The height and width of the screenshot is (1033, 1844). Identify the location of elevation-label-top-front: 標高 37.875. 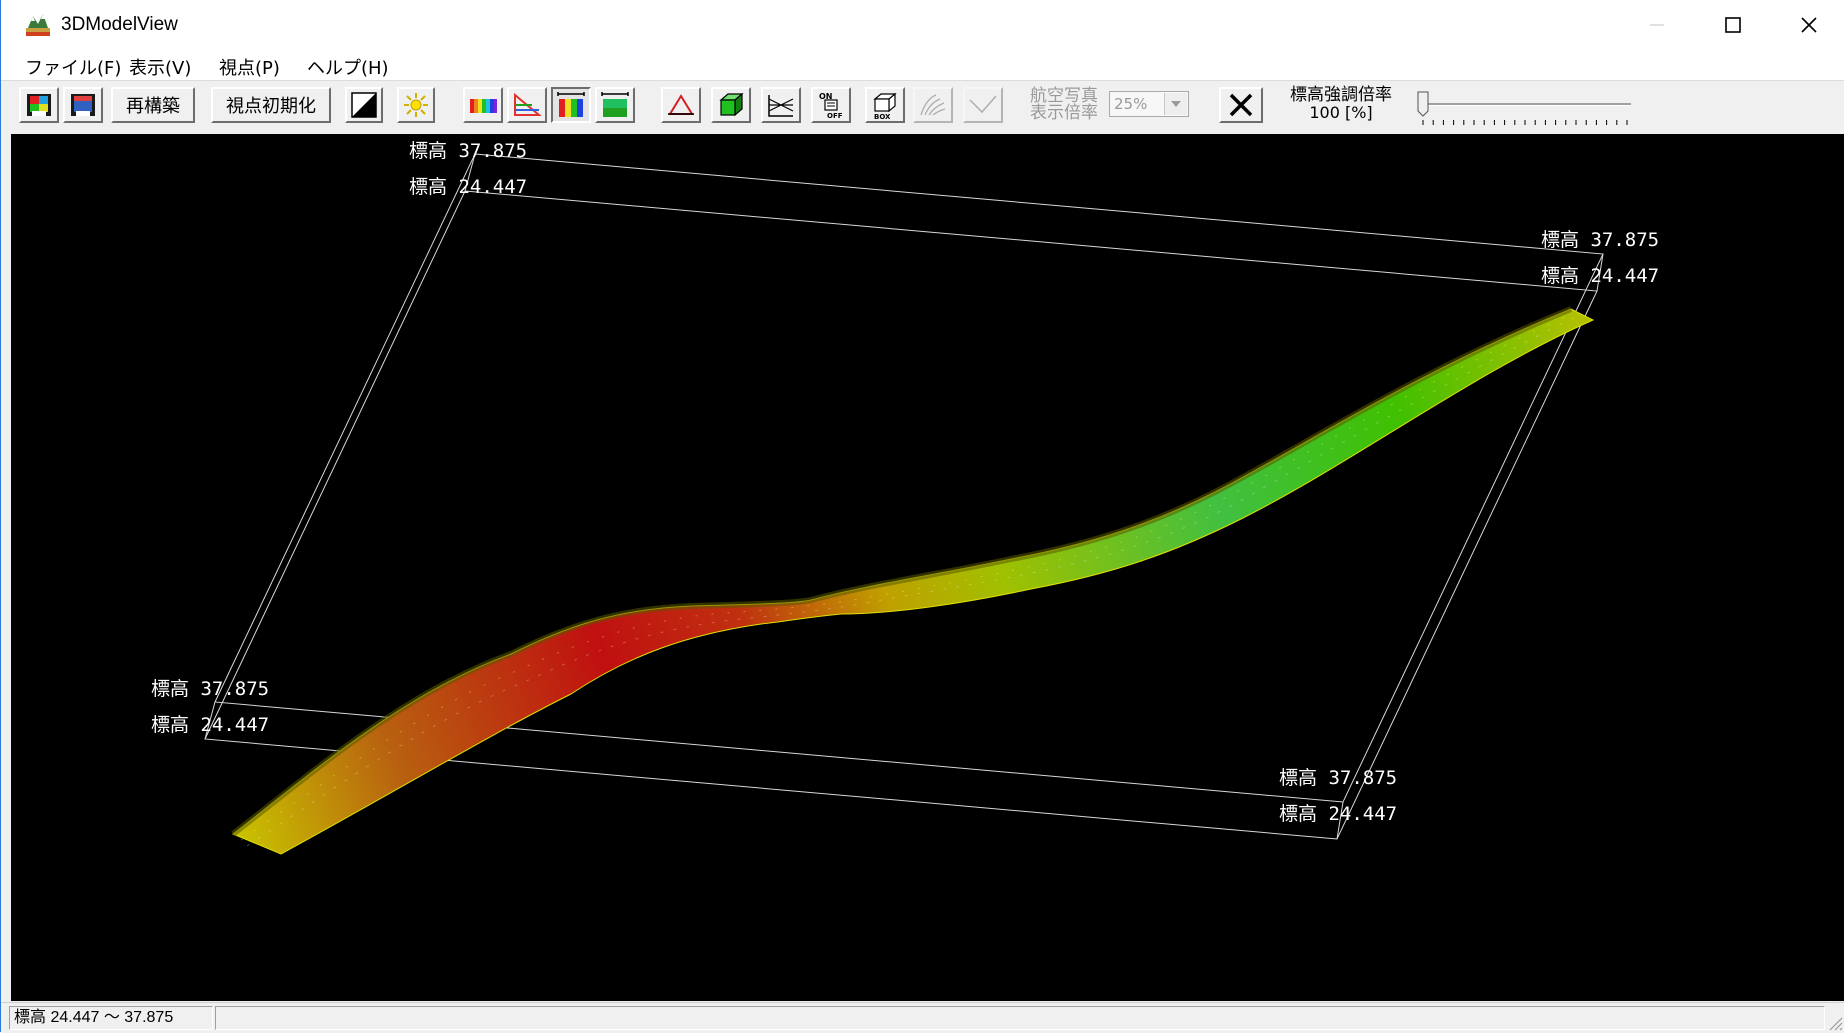
(1338, 778).